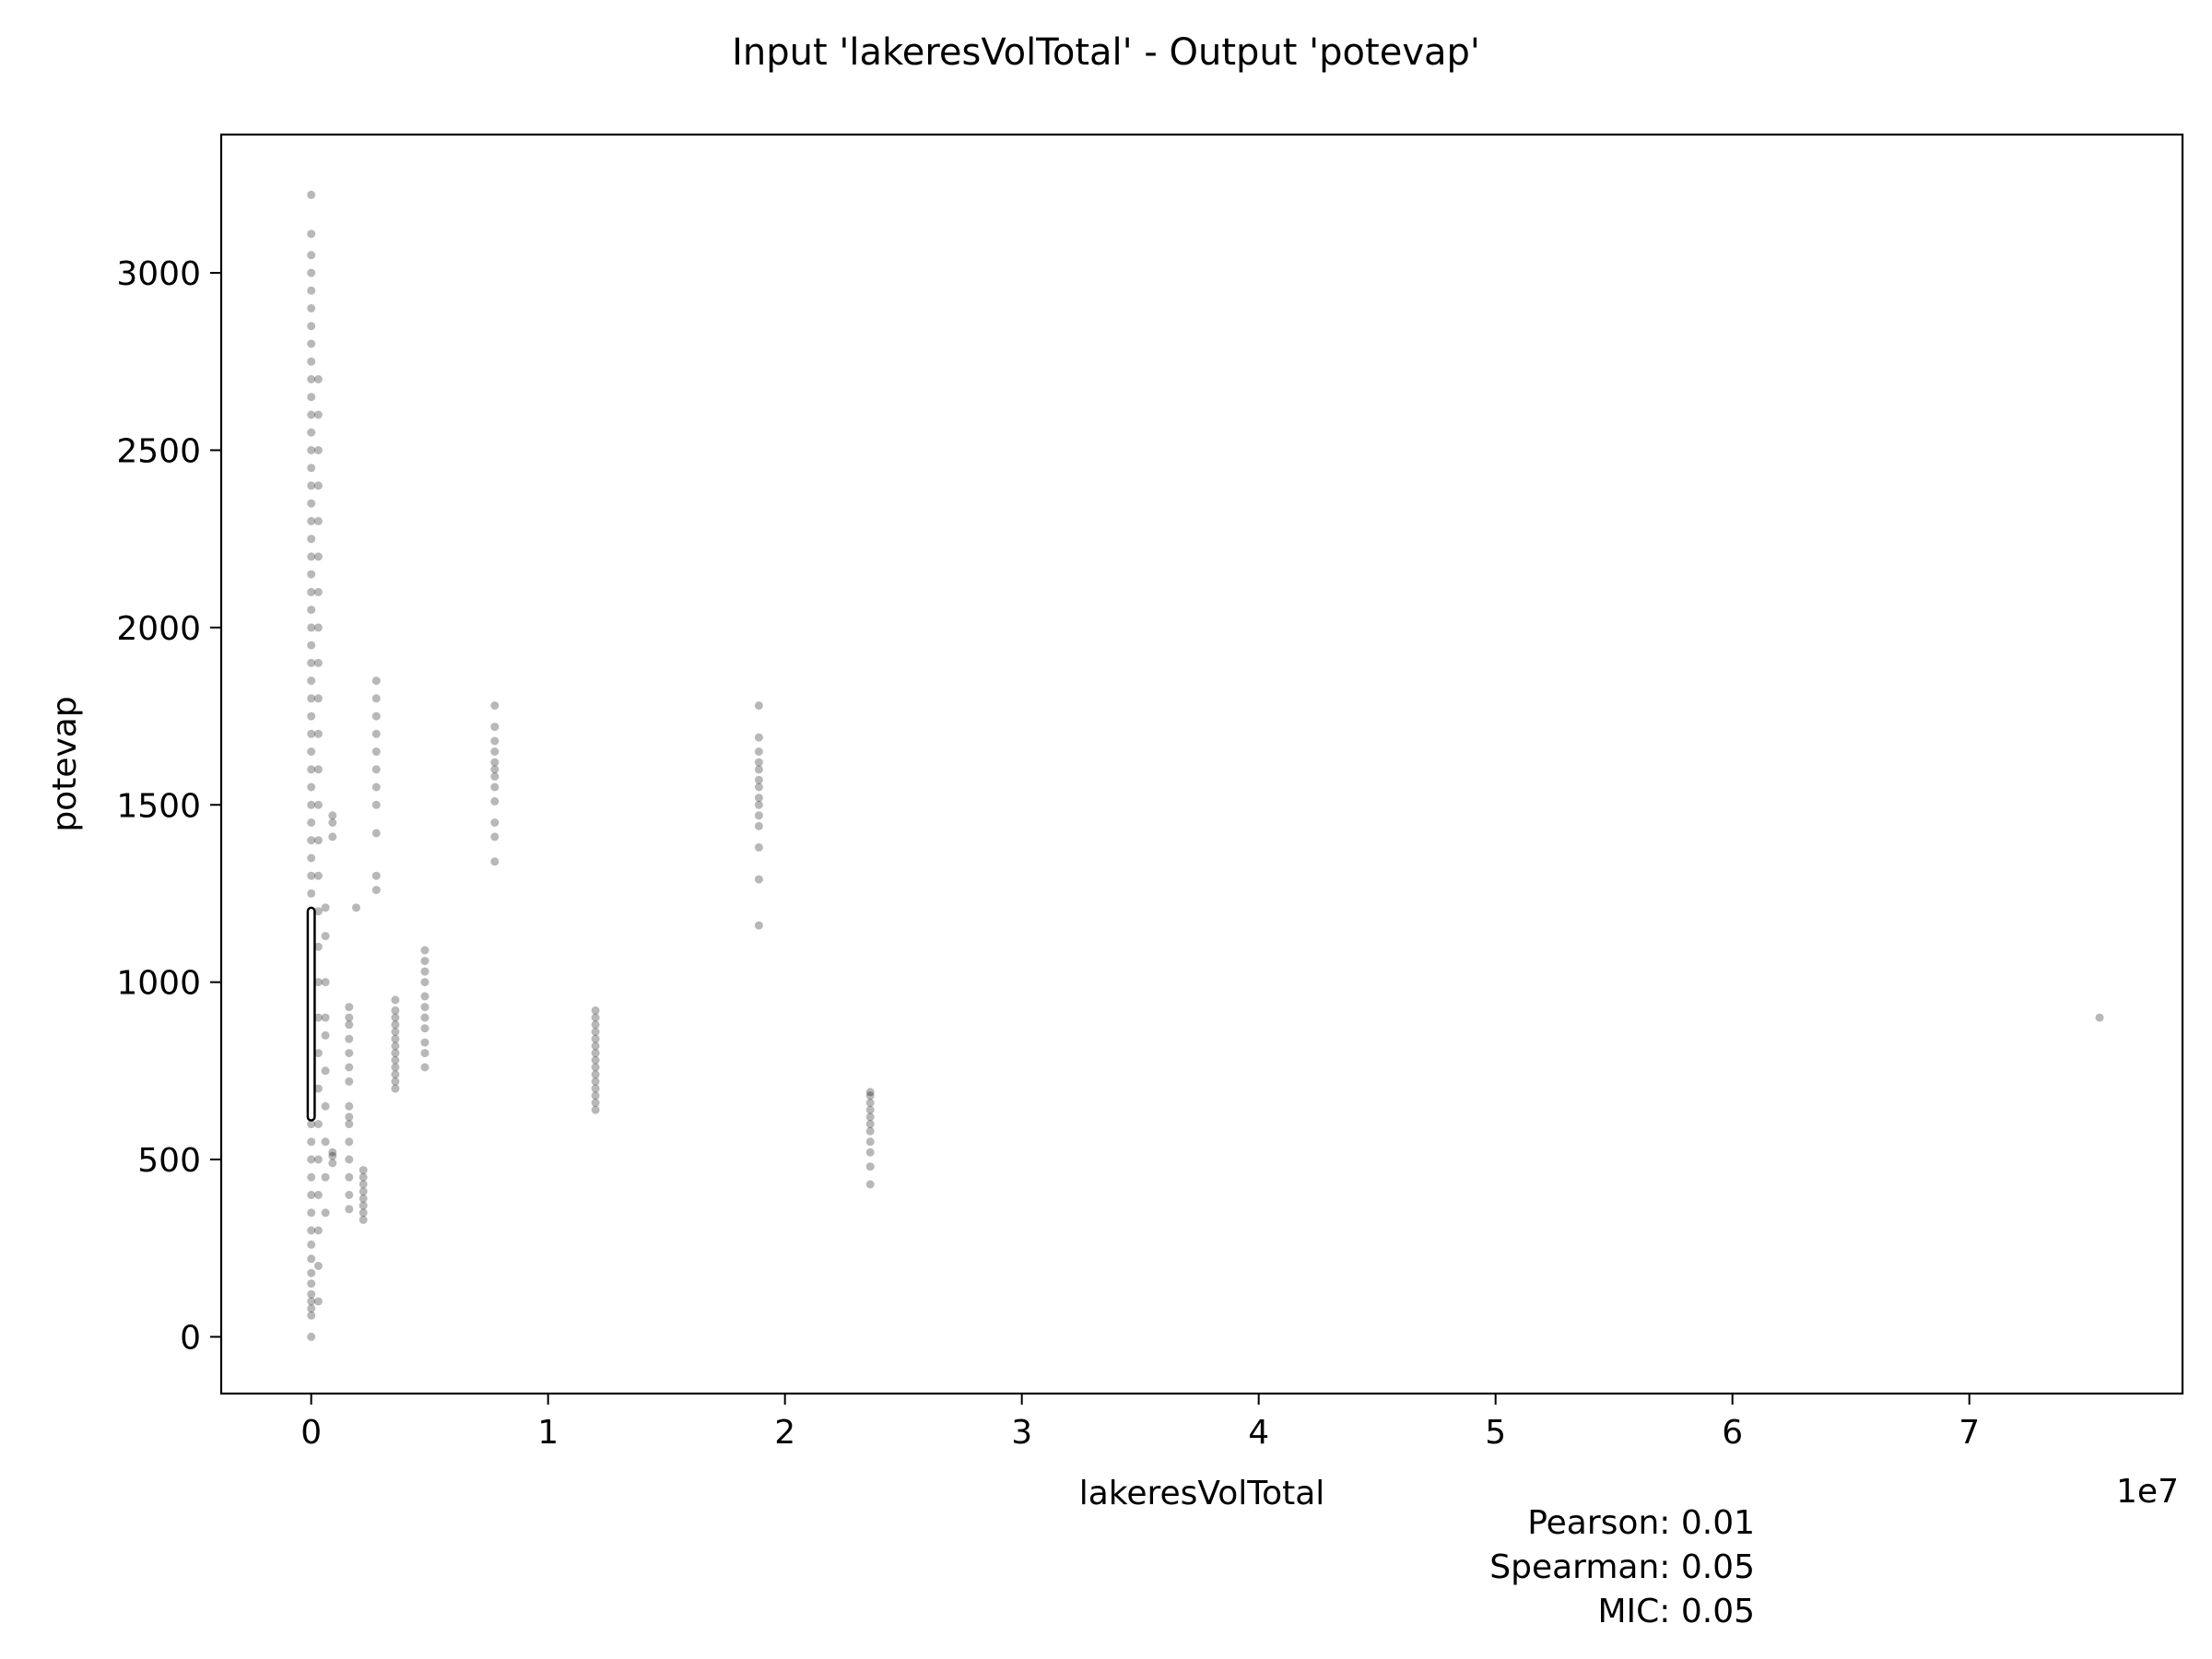 The height and width of the screenshot is (1659, 2212). Describe the element at coordinates (169, 1161) in the screenshot. I see `y-tick-label: 500` at that location.